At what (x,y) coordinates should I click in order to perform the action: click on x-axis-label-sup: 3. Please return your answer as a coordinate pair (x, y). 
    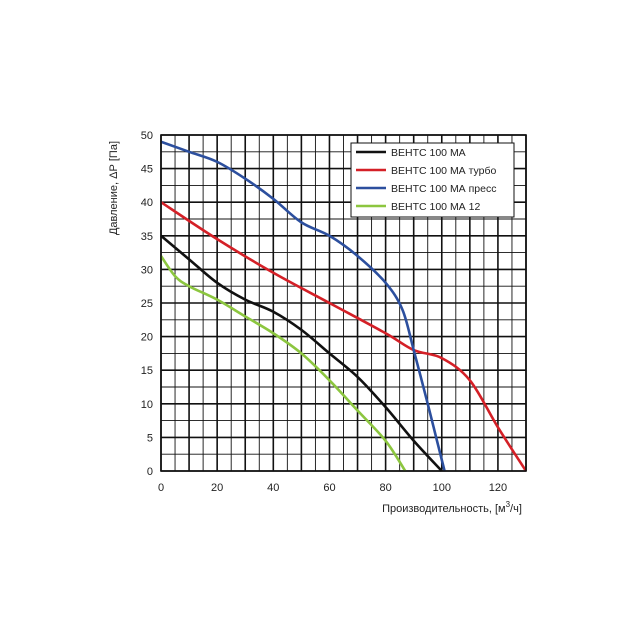
    Looking at the image, I should click on (508, 504).